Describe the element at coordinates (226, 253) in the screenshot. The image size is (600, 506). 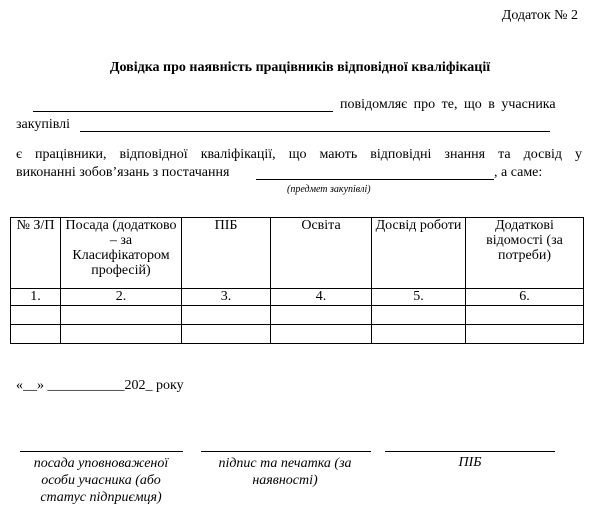
I see `header-name: ПІБ` at that location.